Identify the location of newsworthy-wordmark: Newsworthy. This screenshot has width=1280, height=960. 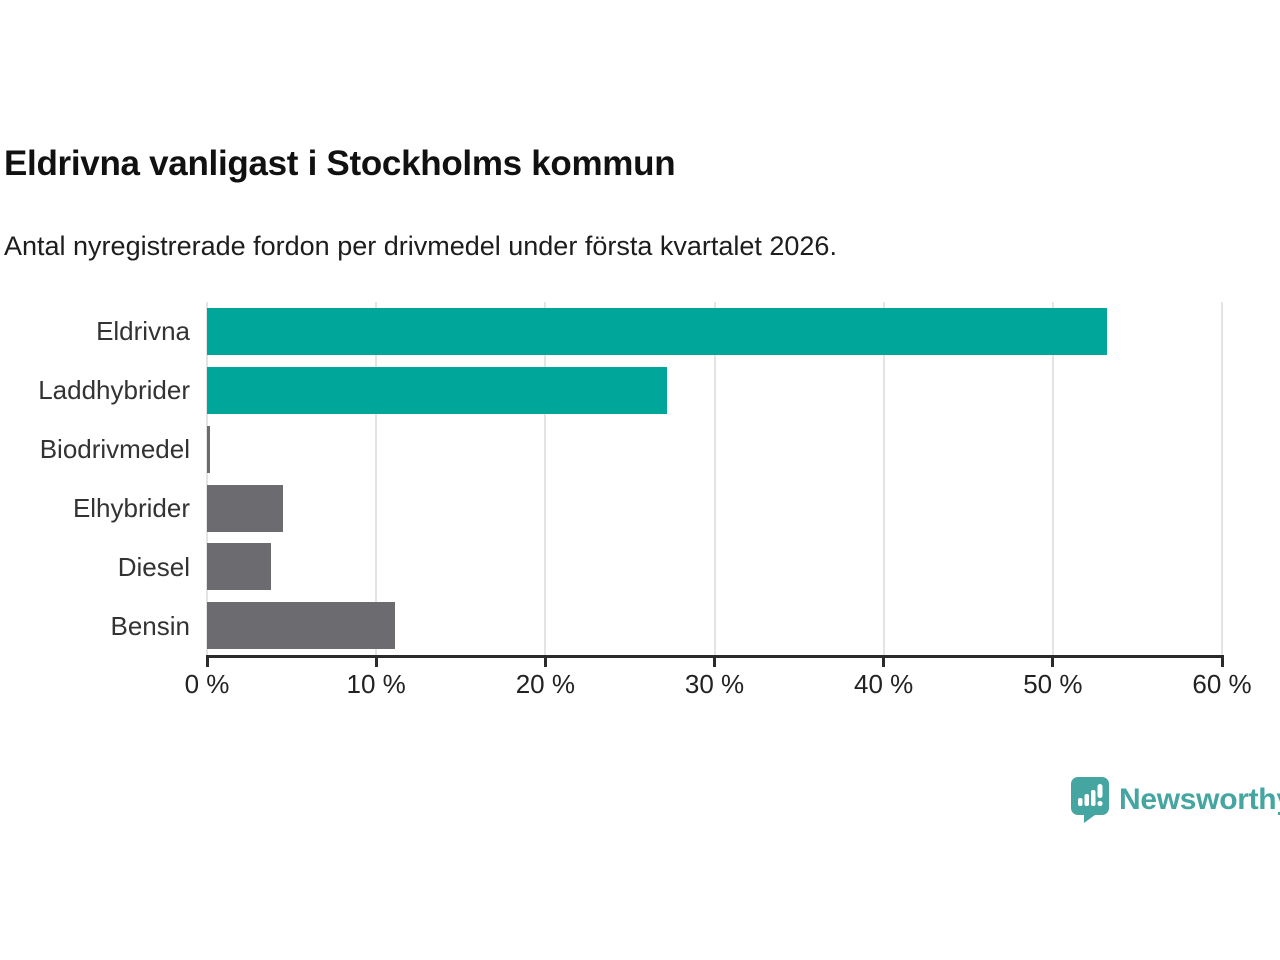
(1199, 799).